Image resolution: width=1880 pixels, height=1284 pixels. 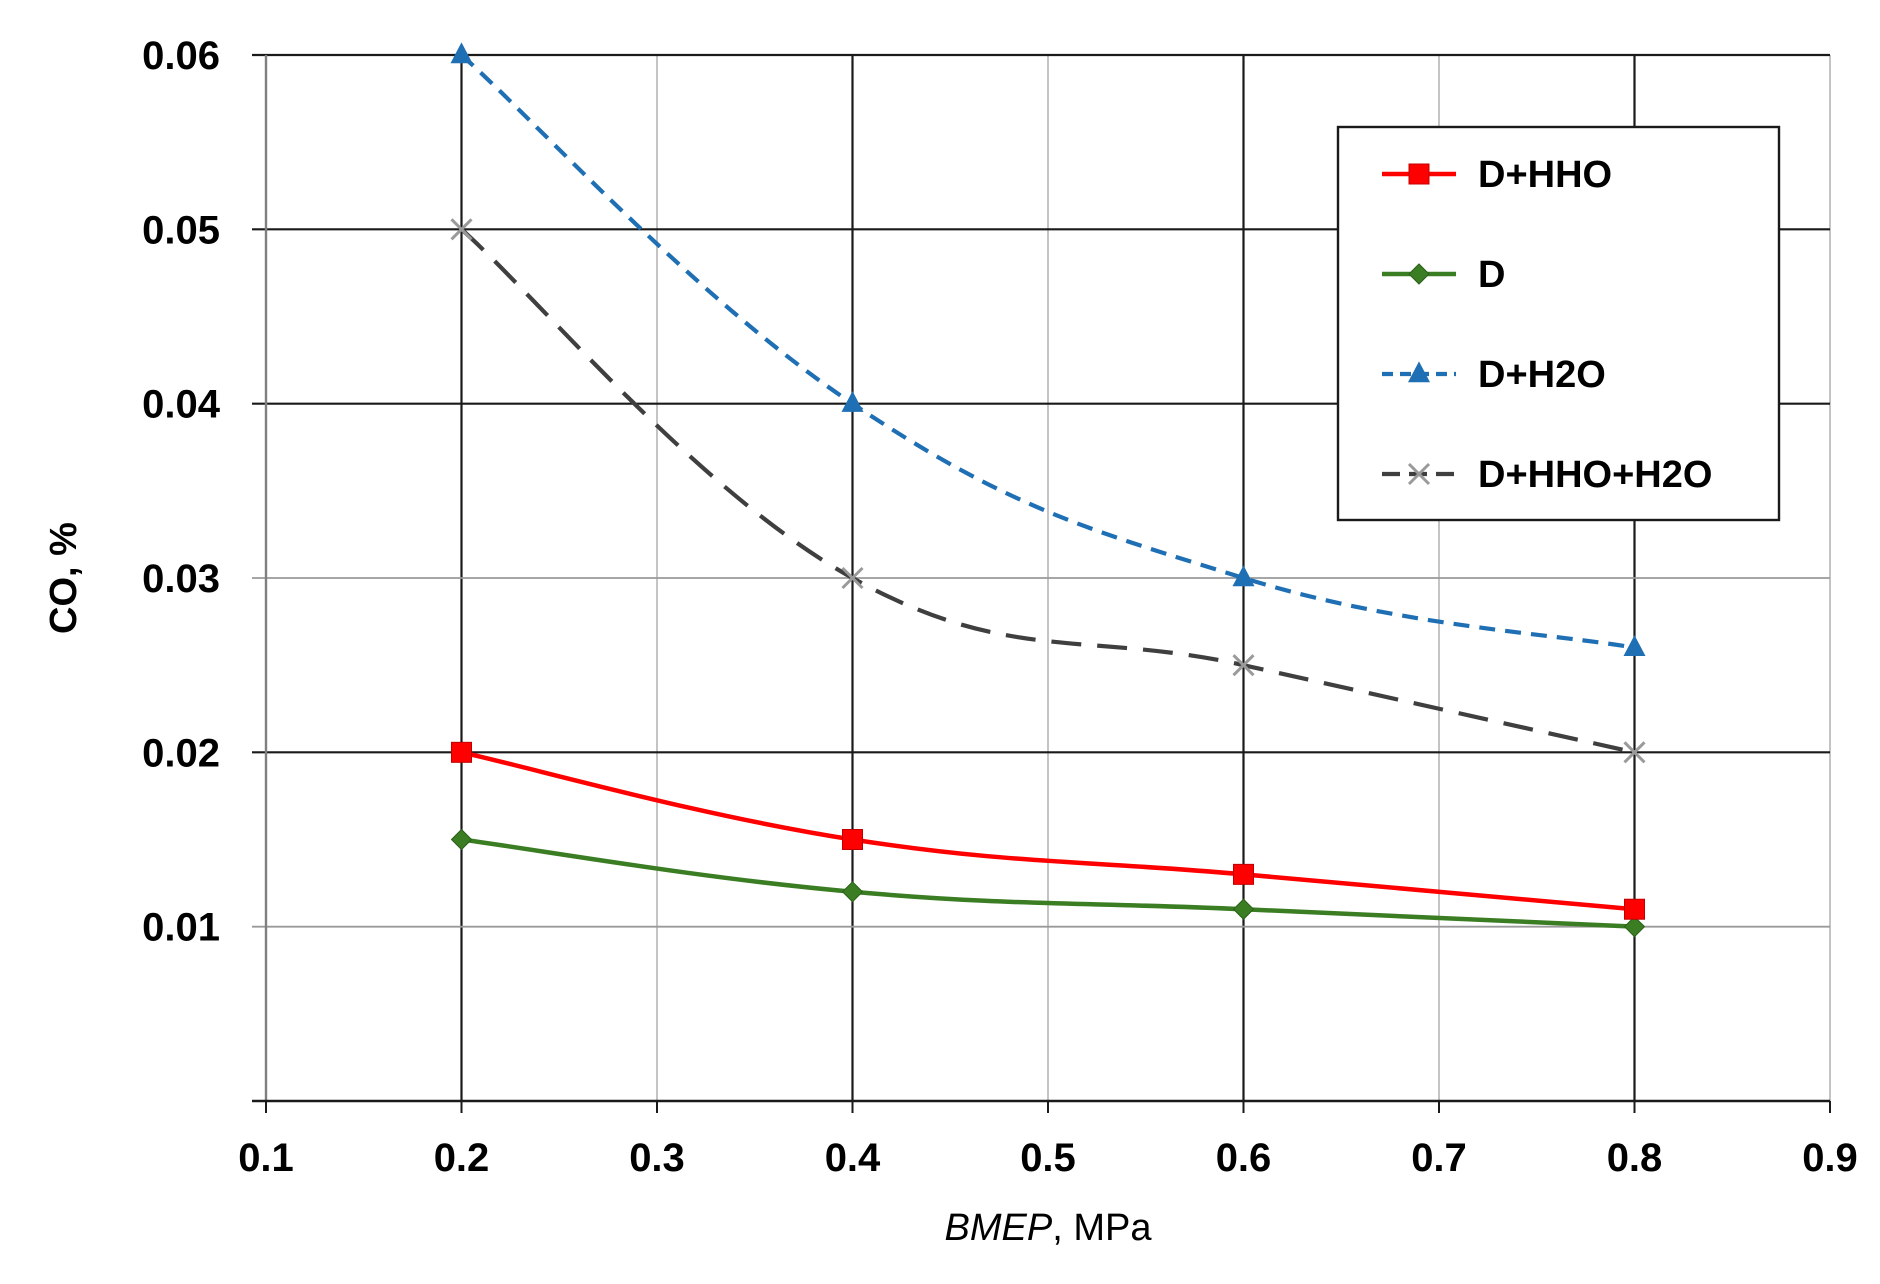 What do you see at coordinates (1419, 372) in the screenshot?
I see `legend-marker-d-h2o` at bounding box center [1419, 372].